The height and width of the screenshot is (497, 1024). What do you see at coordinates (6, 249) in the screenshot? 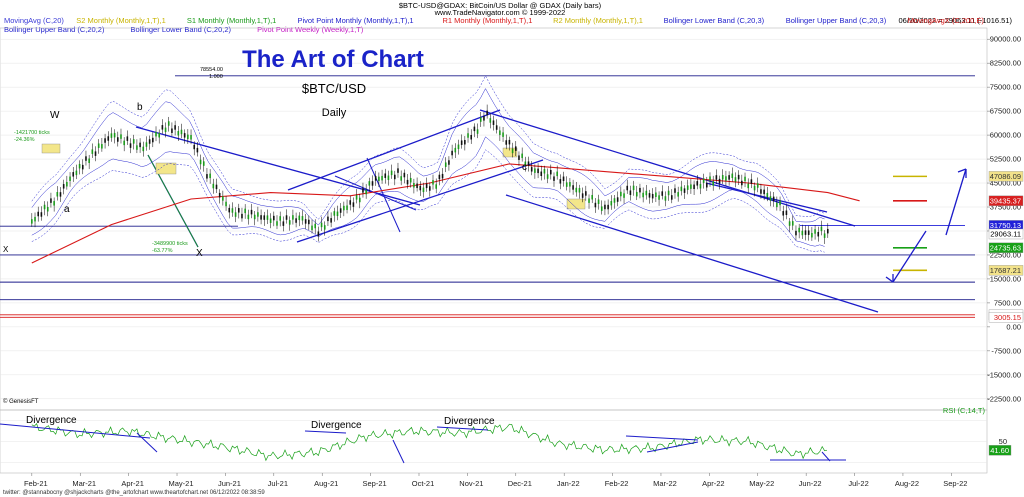
I see `wave-label-x-left: X` at bounding box center [6, 249].